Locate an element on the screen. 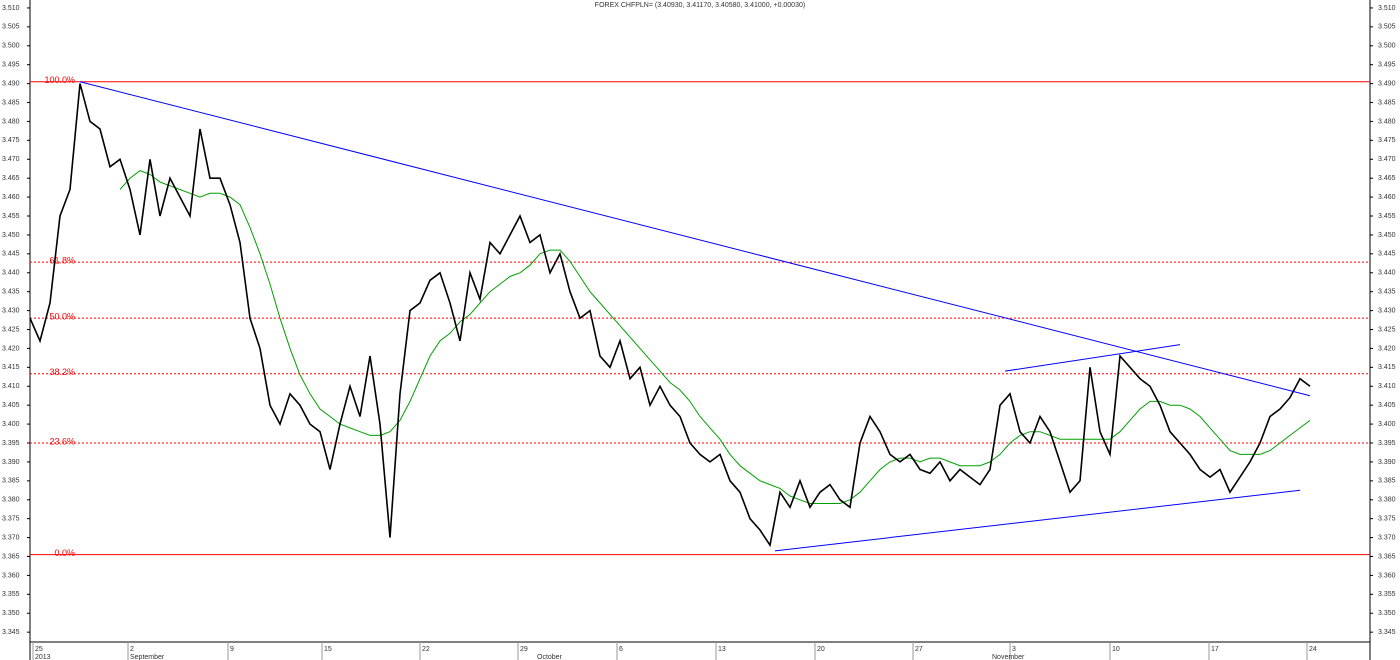 This screenshot has width=1400, height=660. x-tick-label: 25 is located at coordinates (39, 649).